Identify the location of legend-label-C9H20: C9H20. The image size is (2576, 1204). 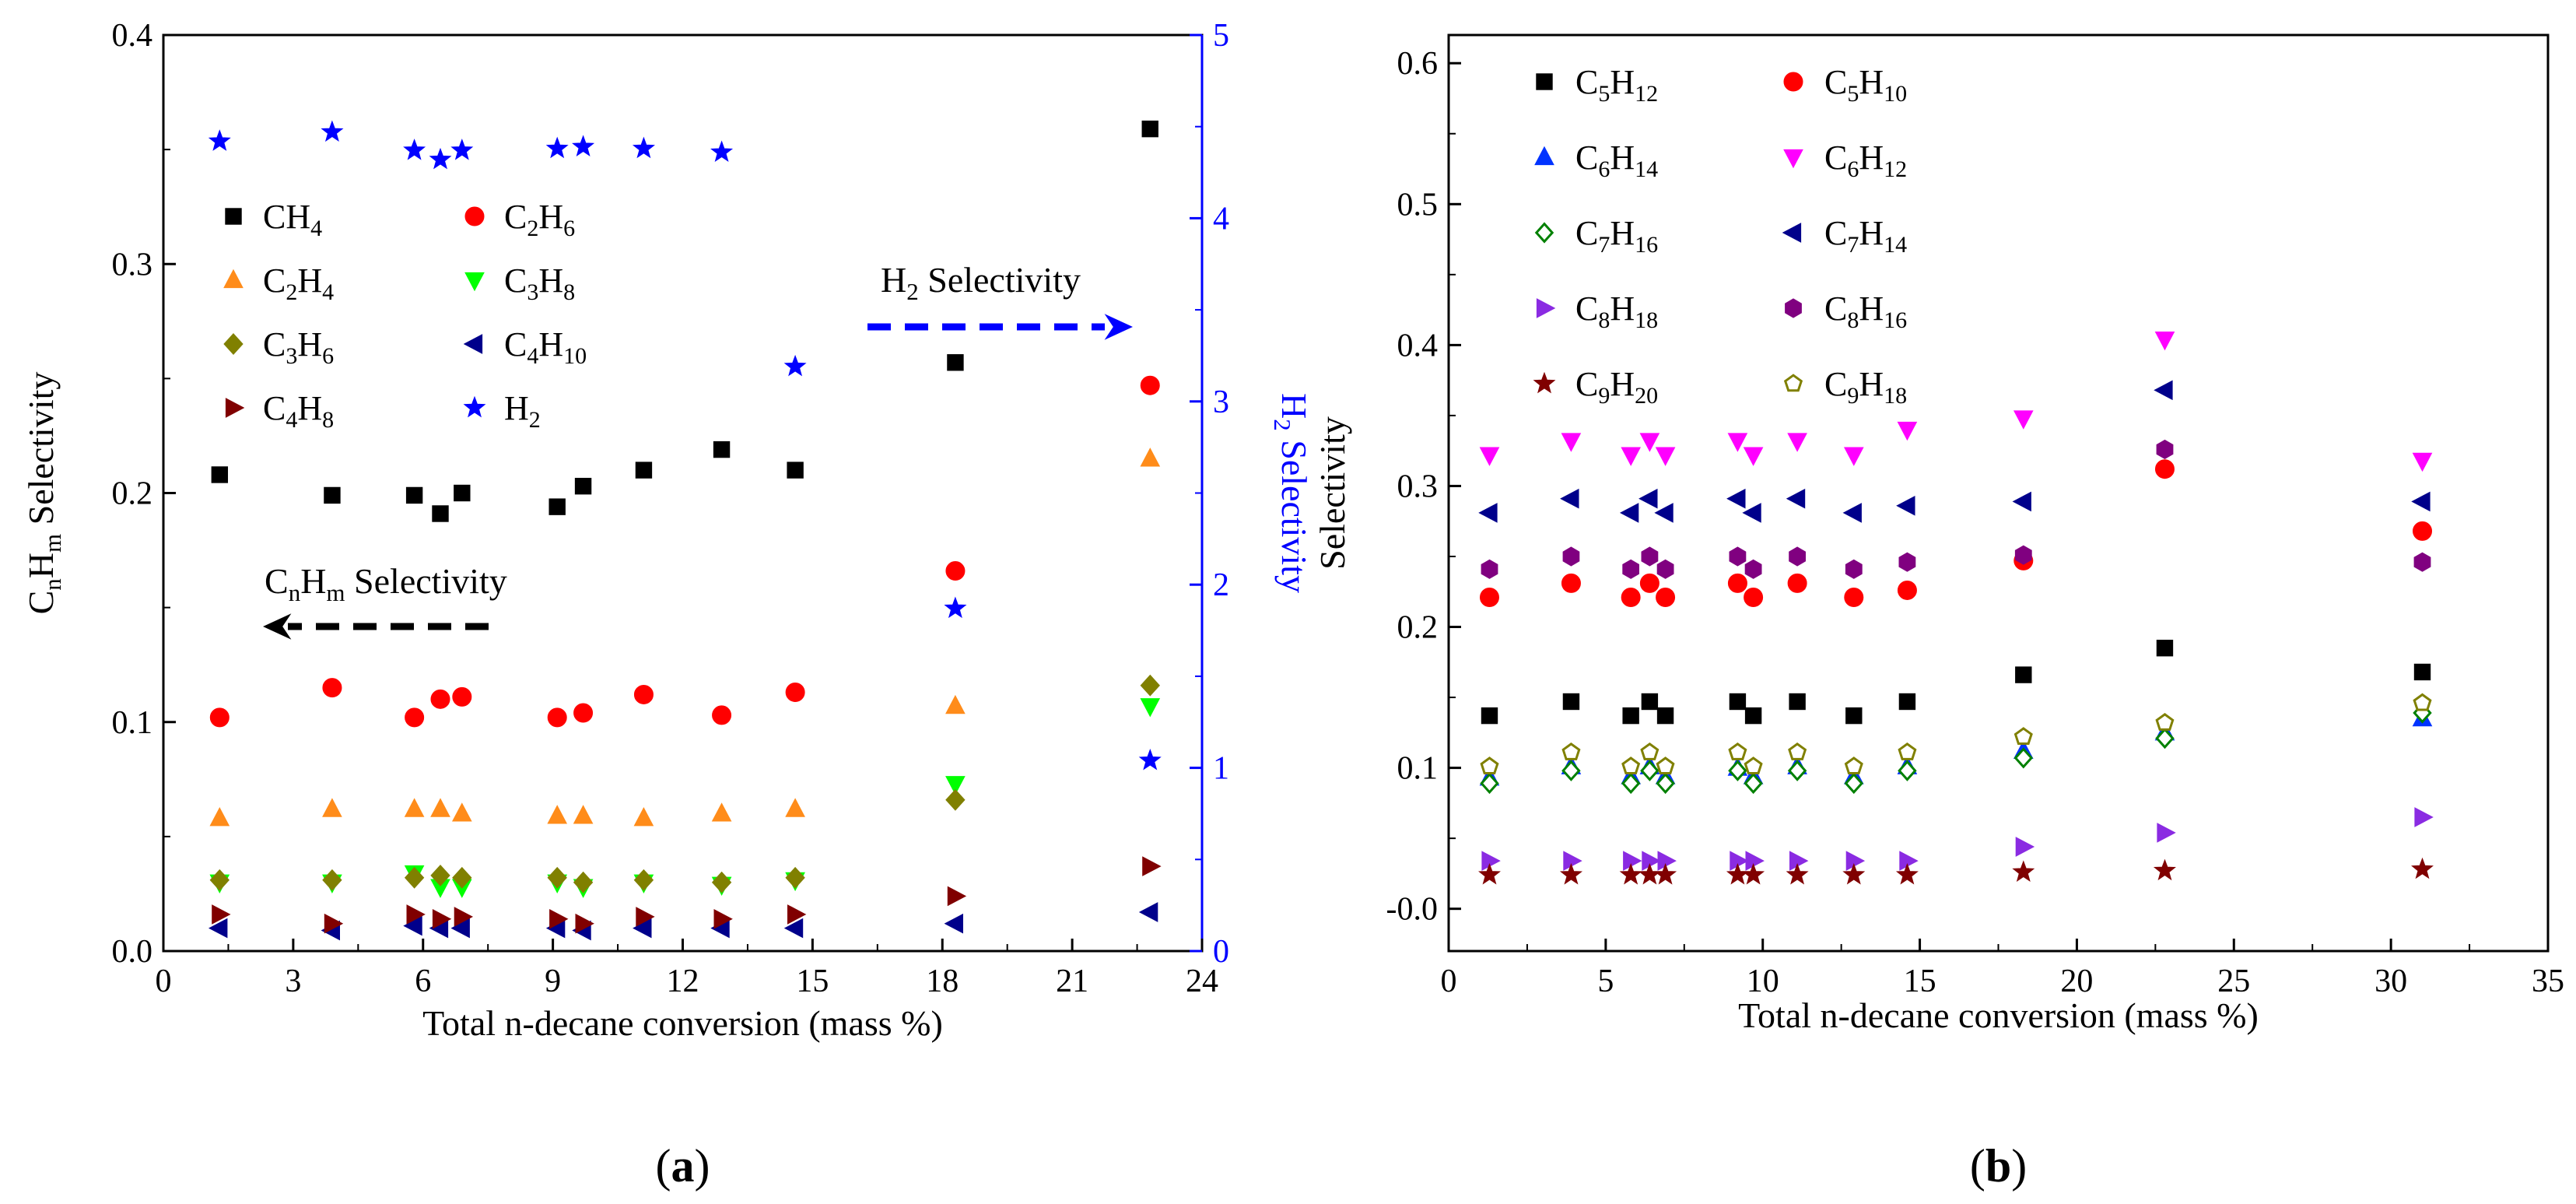
(1617, 387).